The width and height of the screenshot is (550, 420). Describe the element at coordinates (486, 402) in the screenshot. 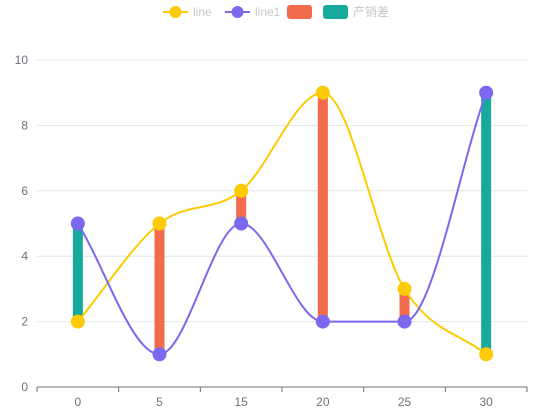

I see `x-tick-label: 30` at that location.